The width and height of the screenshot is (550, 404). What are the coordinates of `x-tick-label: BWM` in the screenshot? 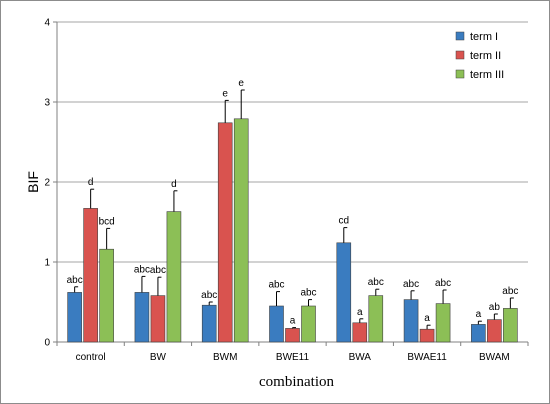 It's located at (225, 357).